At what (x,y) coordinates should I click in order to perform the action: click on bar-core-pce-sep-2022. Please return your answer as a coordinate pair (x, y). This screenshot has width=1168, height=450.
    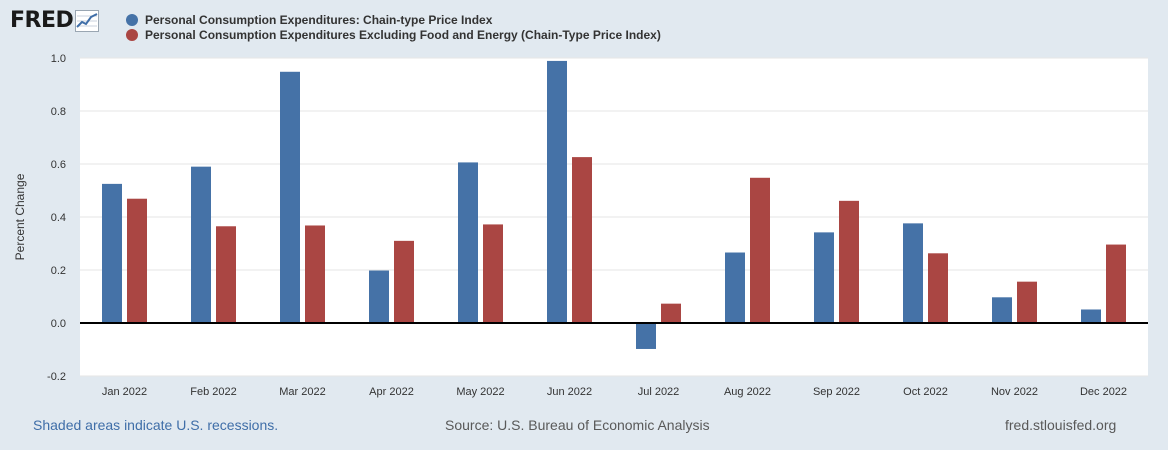
    Looking at the image, I should click on (849, 261).